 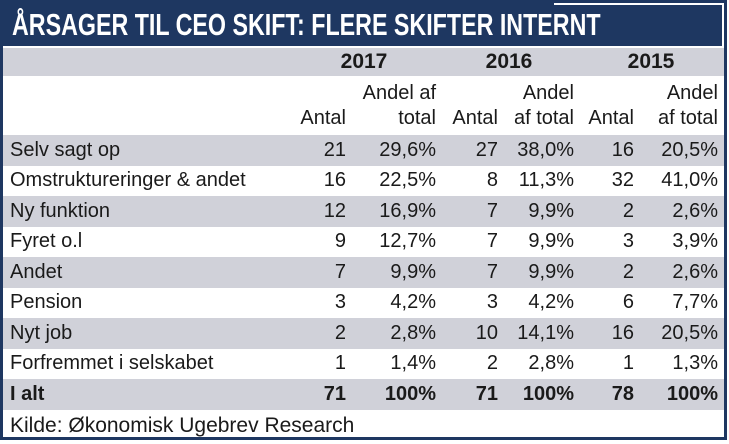 I want to click on cell-value: 16,9%, so click(x=395, y=211).